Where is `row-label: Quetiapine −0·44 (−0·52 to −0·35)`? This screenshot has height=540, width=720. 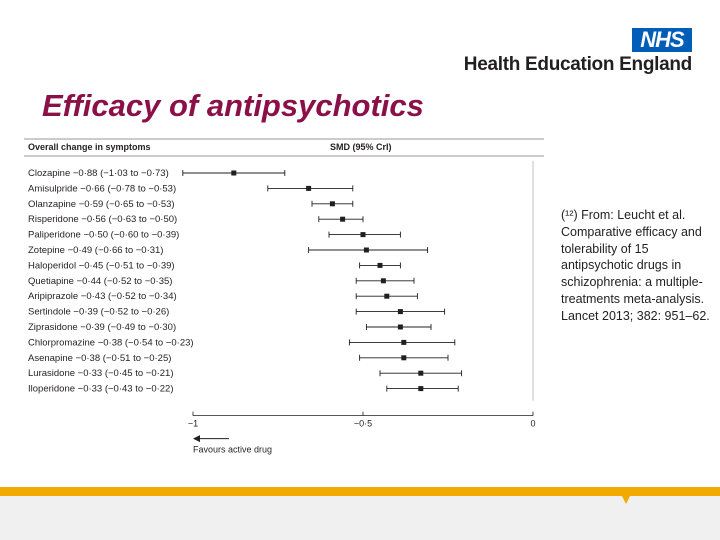 row-label: Quetiapine −0·44 (−0·52 to −0·35) is located at coordinates (100, 281).